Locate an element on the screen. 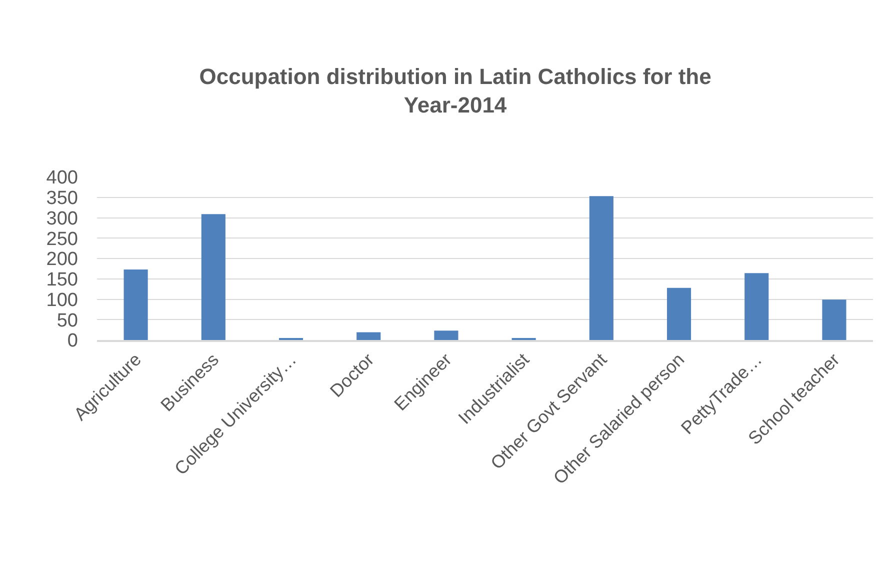 The image size is (891, 561). y-tick-label: 350 is located at coordinates (62, 199).